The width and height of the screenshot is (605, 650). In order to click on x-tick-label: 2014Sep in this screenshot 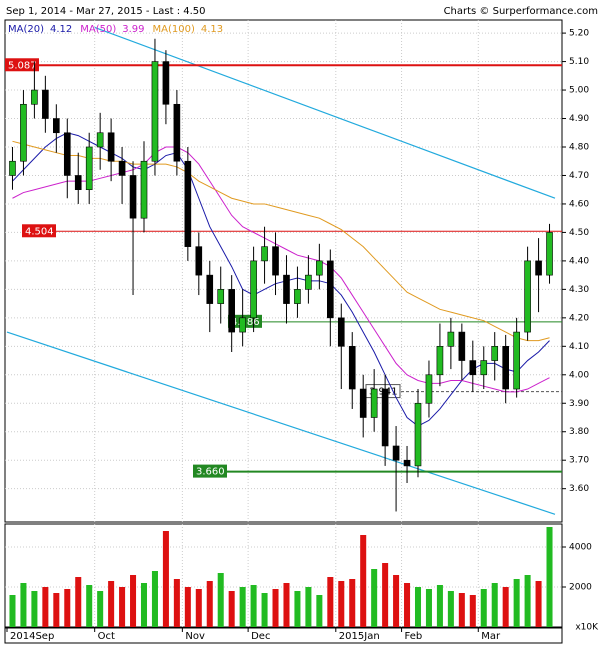, I will do `click(32, 636)`.